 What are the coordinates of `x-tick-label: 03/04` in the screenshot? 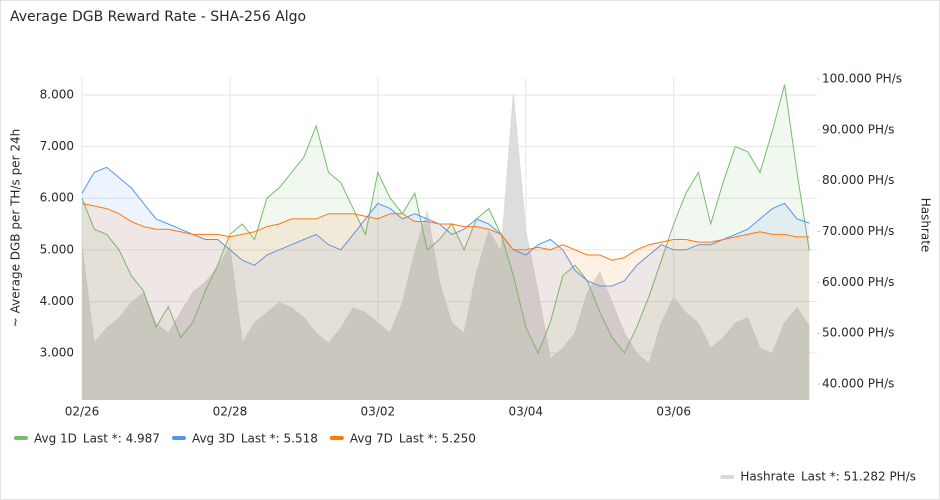 It's located at (525, 412).